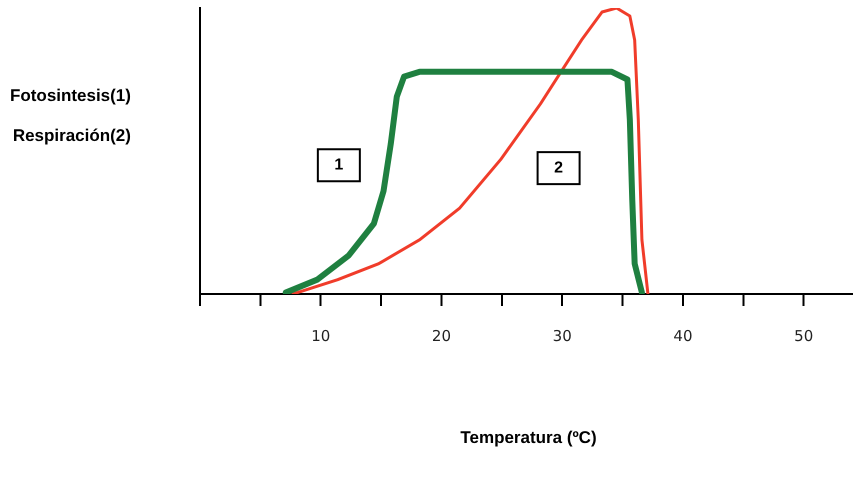 This screenshot has height=482, width=854. What do you see at coordinates (562, 335) in the screenshot?
I see `x-tick-label: 30` at bounding box center [562, 335].